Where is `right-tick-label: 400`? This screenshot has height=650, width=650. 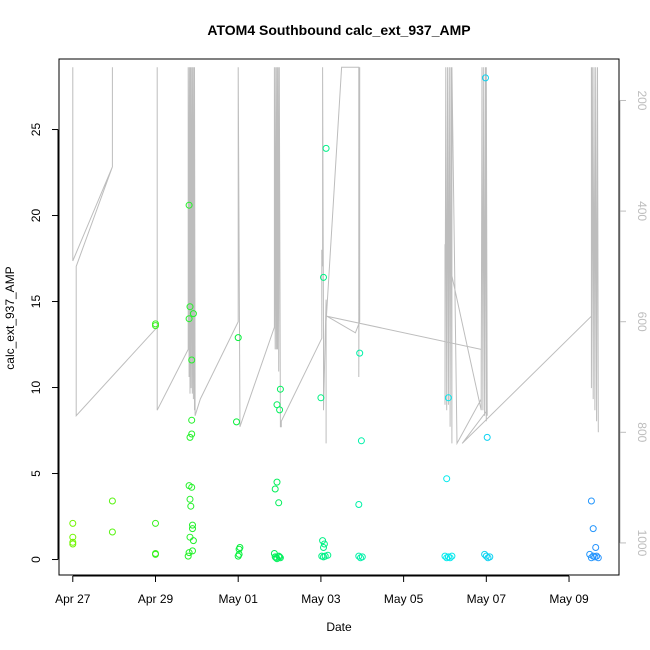
right-tick-label: 400 is located at coordinates (642, 211).